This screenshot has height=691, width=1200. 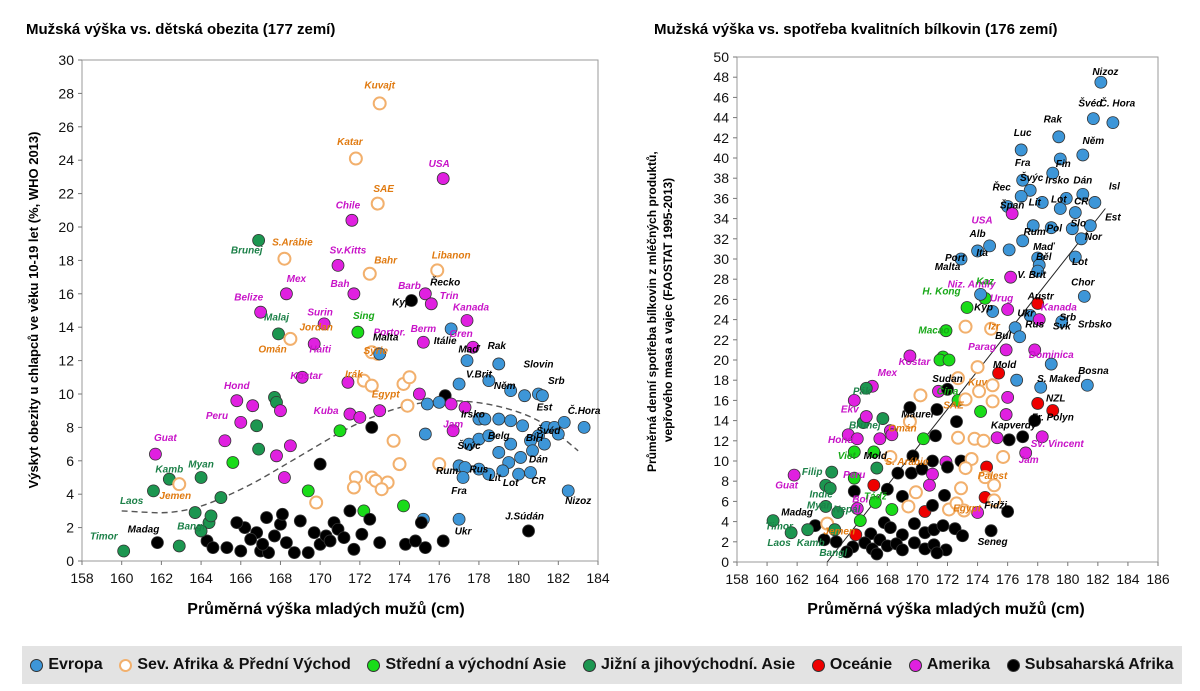 What do you see at coordinates (272, 349) in the screenshot?
I see `data-label: Omán` at bounding box center [272, 349].